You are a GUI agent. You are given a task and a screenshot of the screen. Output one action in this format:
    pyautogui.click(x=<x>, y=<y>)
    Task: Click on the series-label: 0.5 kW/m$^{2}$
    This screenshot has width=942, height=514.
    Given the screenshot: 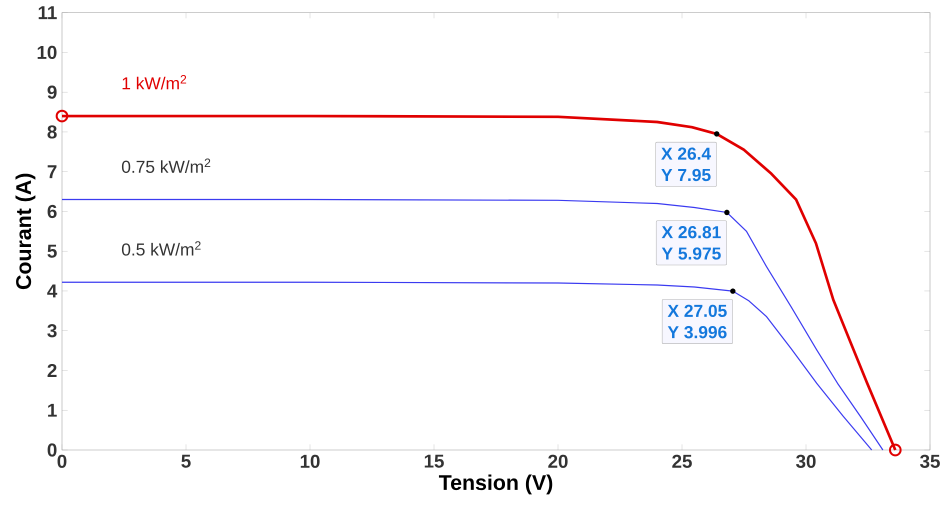 What is the action you would take?
    pyautogui.click(x=161, y=248)
    